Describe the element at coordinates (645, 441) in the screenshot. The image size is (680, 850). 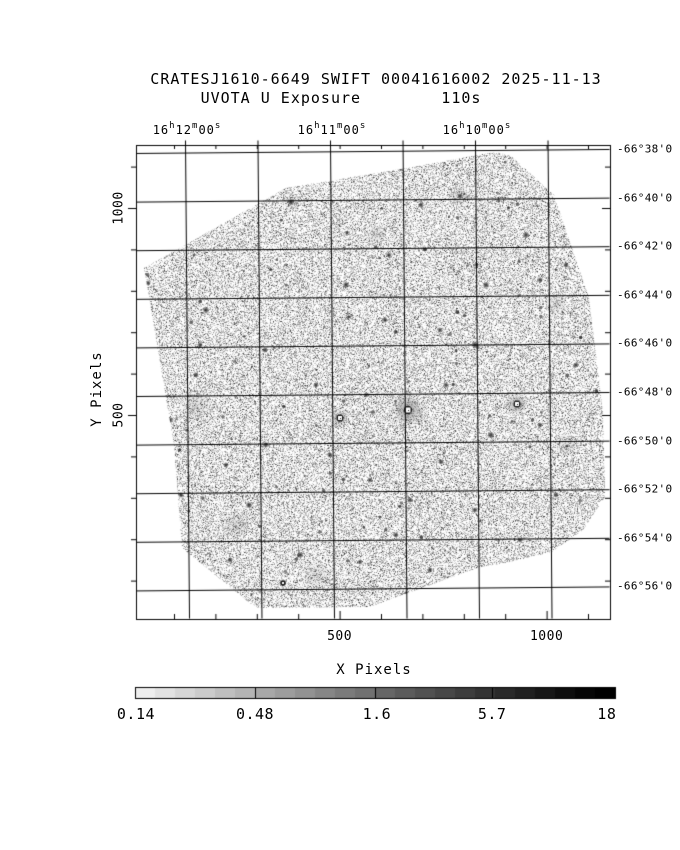
I see `dec-tick-label: -66°50'0` at that location.